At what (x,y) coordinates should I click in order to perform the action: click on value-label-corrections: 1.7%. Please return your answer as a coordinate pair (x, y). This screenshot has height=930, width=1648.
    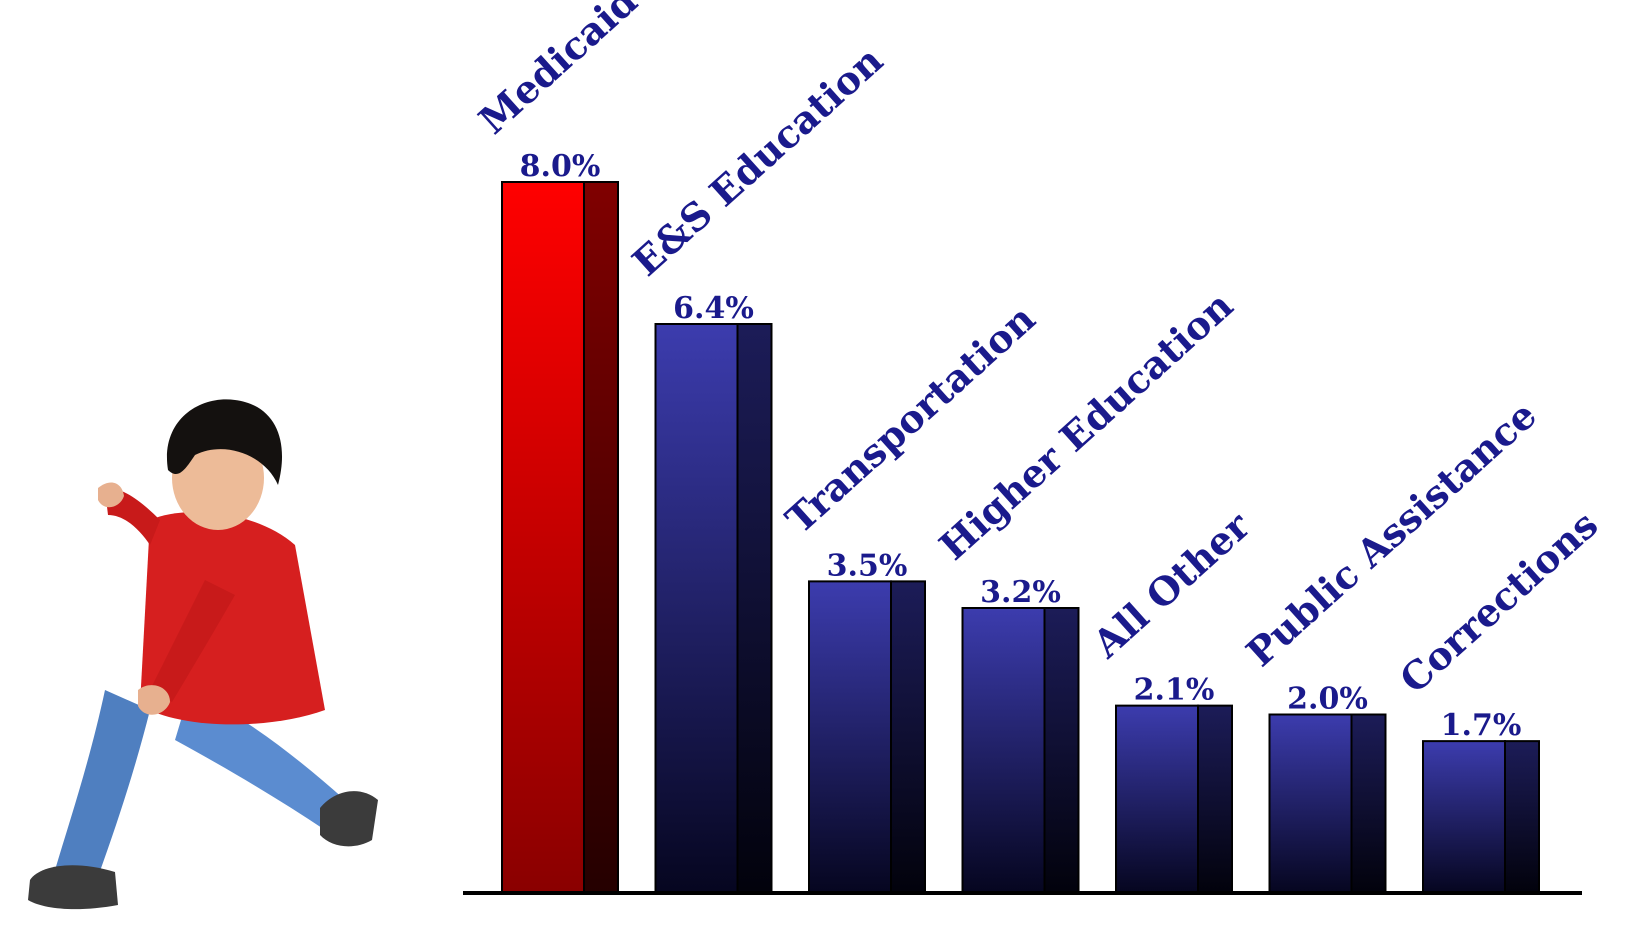
    Looking at the image, I should click on (1481, 725).